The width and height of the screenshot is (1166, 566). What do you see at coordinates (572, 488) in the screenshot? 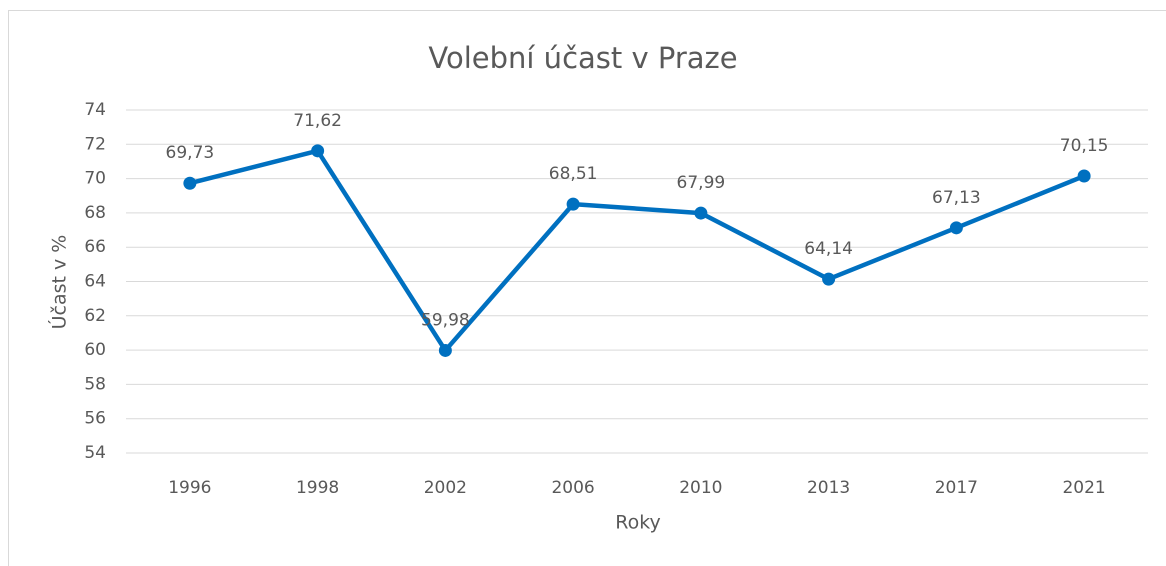
I see `x-tick-label: 2006` at bounding box center [572, 488].